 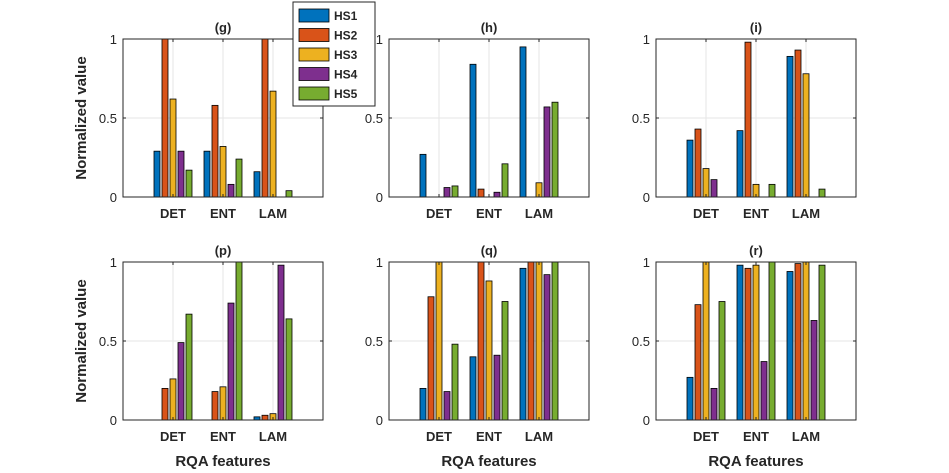 What do you see at coordinates (81, 117) in the screenshot?
I see `y-axis-label: Normalized value` at bounding box center [81, 117].